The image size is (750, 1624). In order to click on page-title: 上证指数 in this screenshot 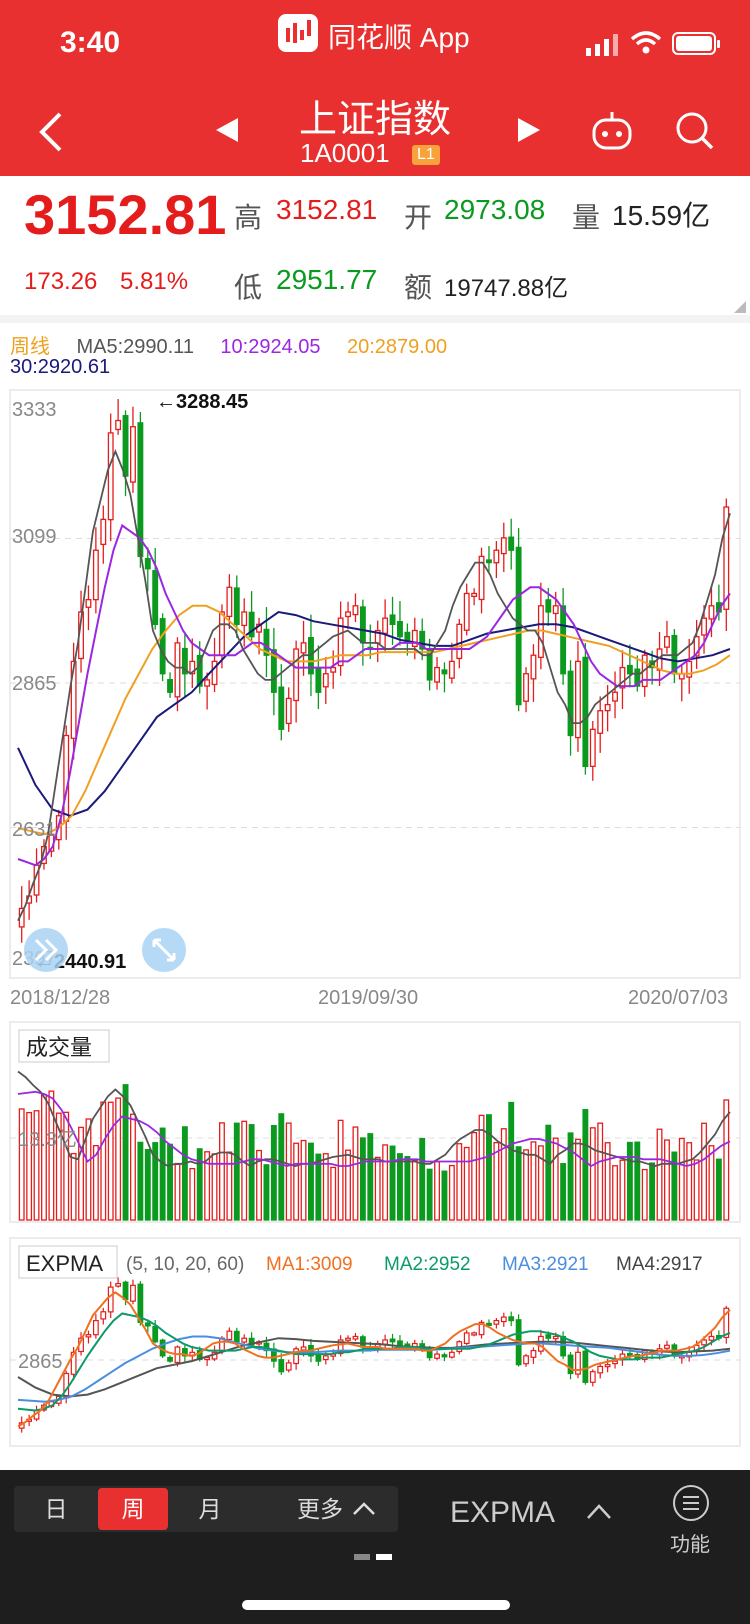, I will do `click(374, 120)`.